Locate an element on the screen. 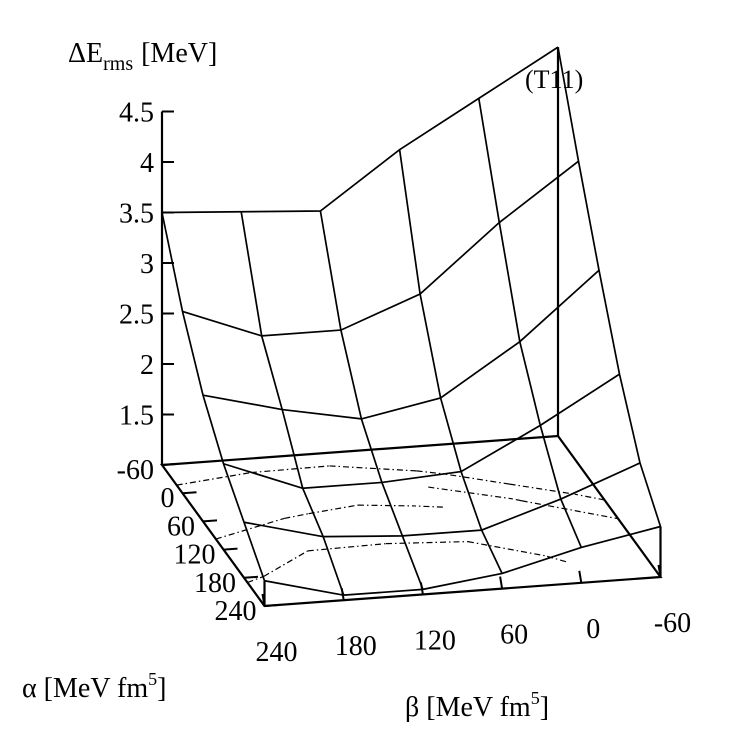  z-axis-title-main: ΔE is located at coordinates (85, 53).